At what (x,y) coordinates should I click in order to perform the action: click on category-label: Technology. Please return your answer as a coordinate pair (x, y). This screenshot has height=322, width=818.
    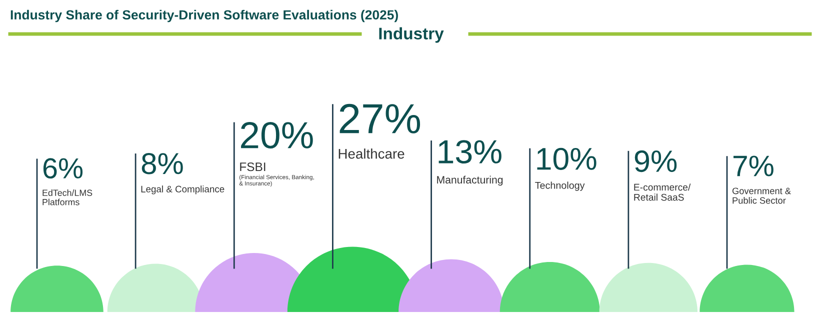
    Looking at the image, I should click on (560, 186).